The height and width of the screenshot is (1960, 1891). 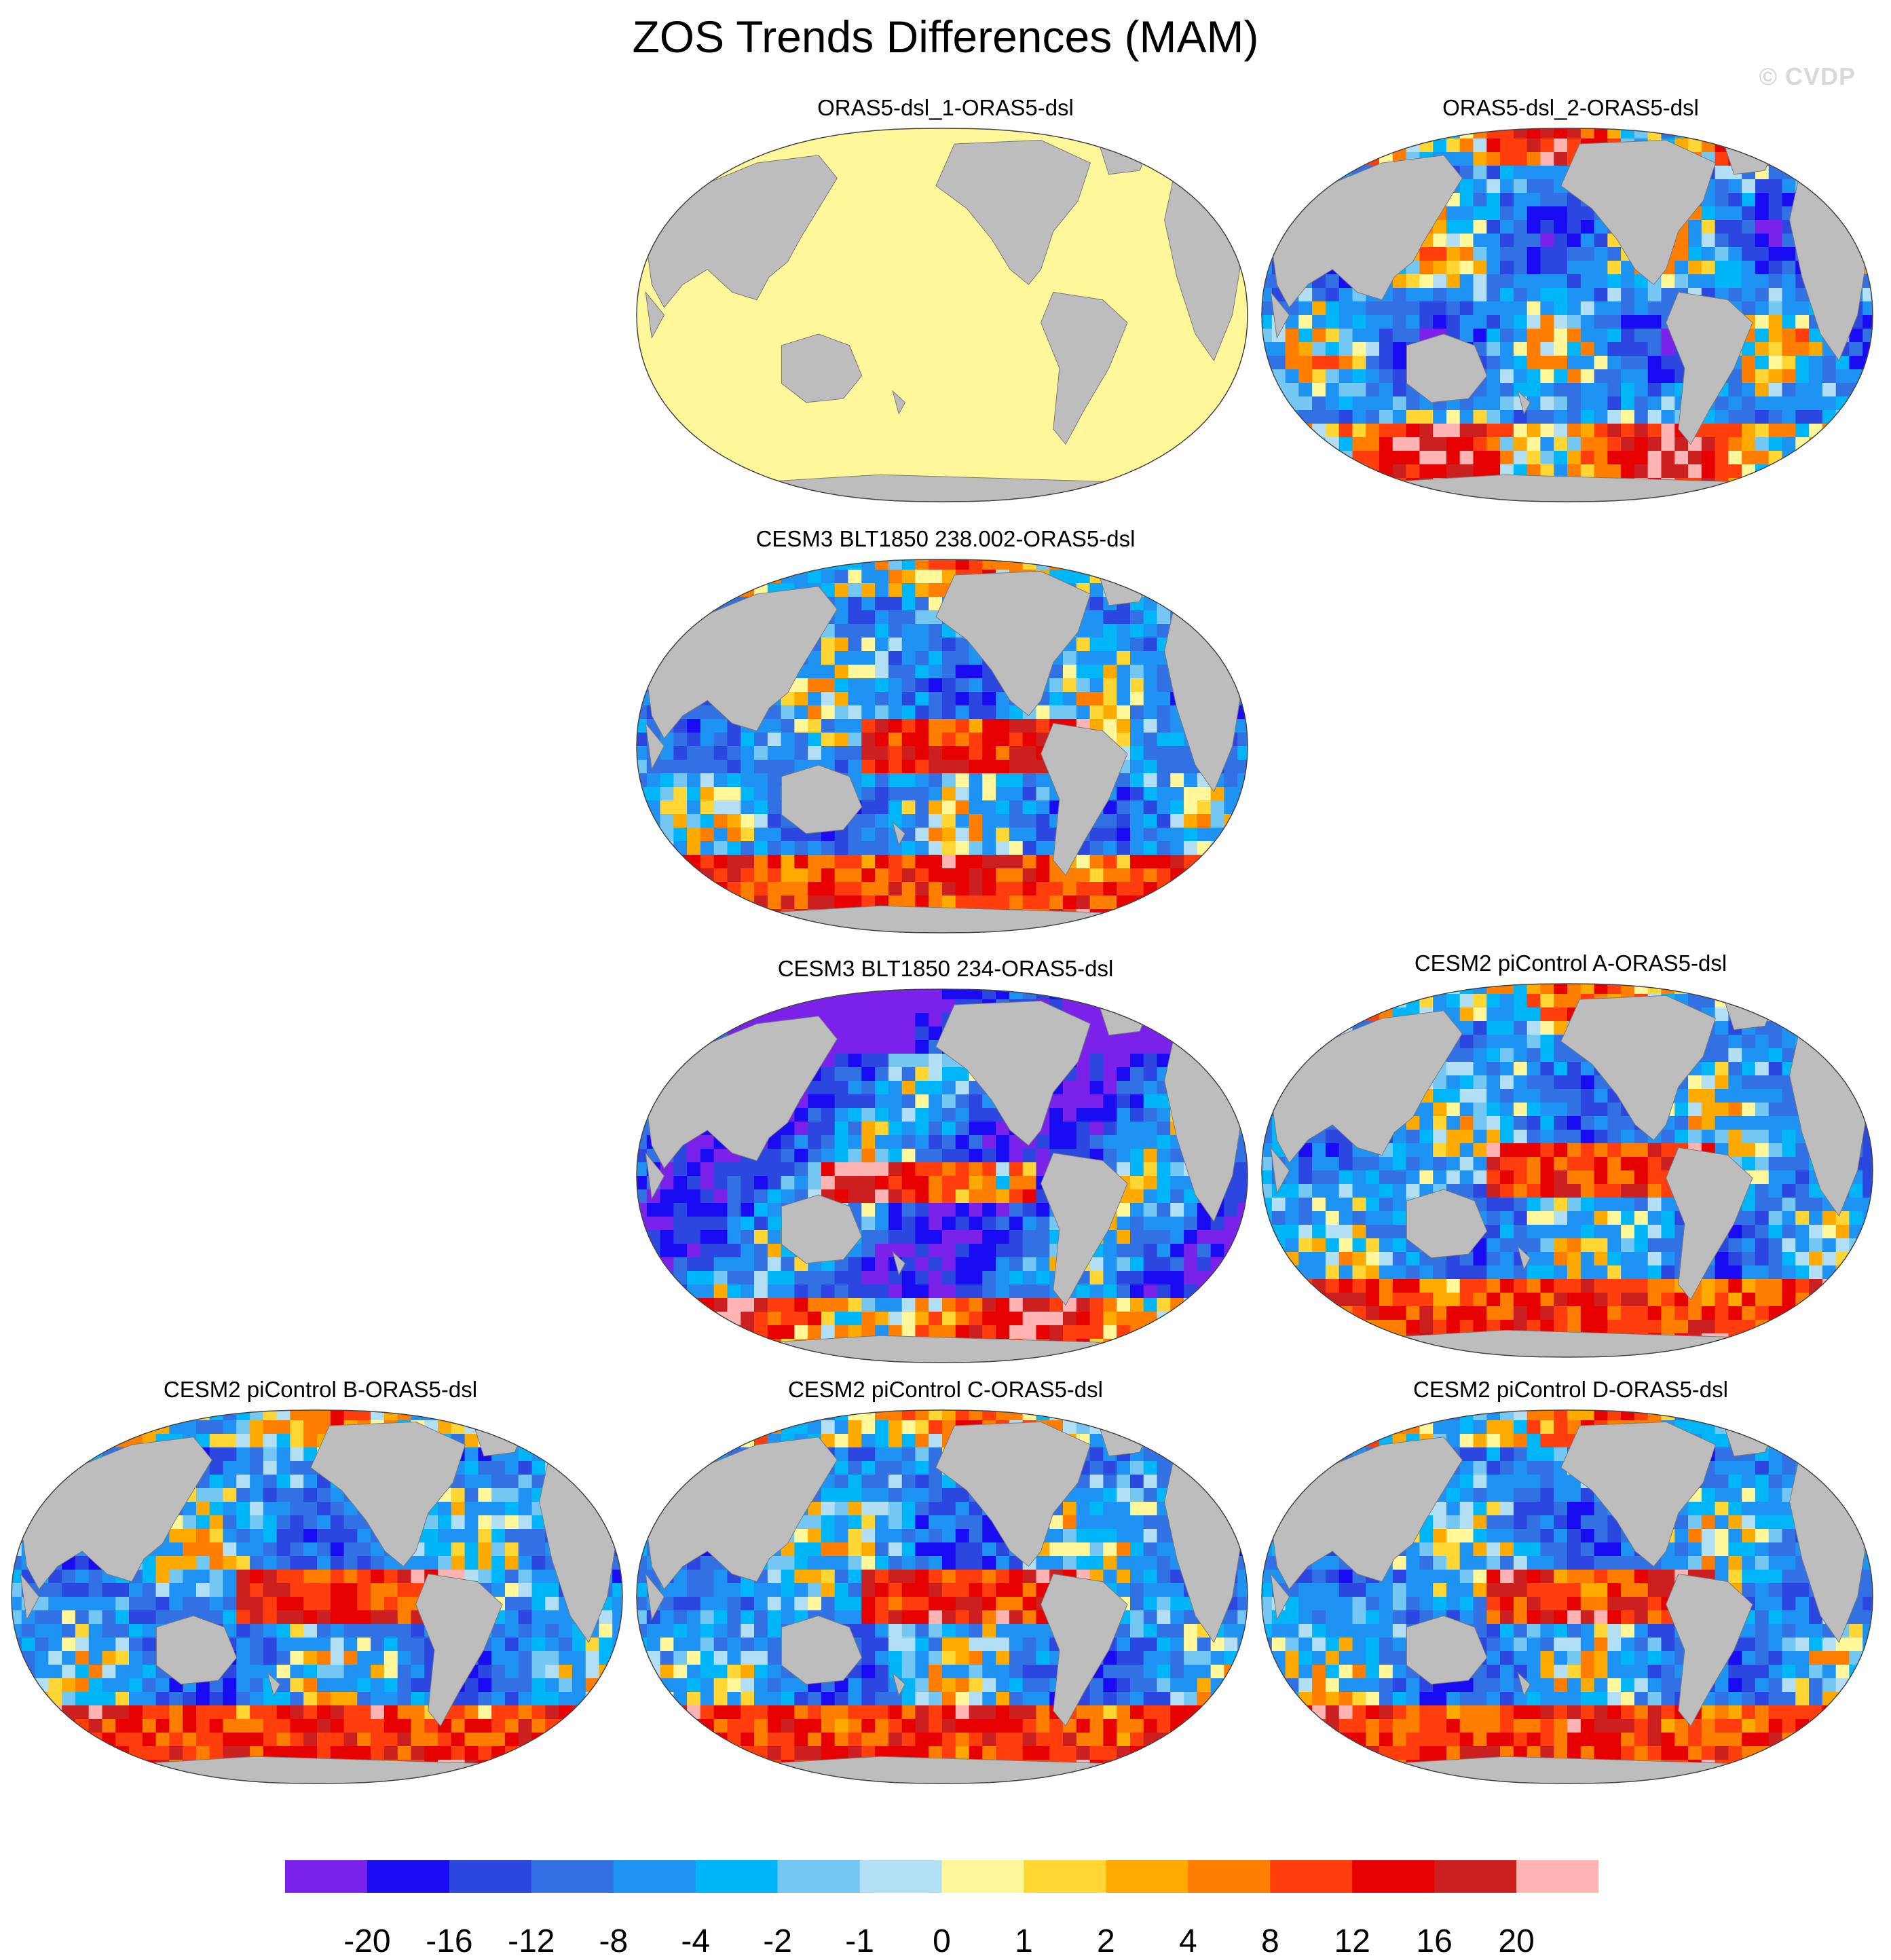 I want to click on map-panel: ORAS5-dsl_1-ORAS5-dsl, so click(x=945, y=302).